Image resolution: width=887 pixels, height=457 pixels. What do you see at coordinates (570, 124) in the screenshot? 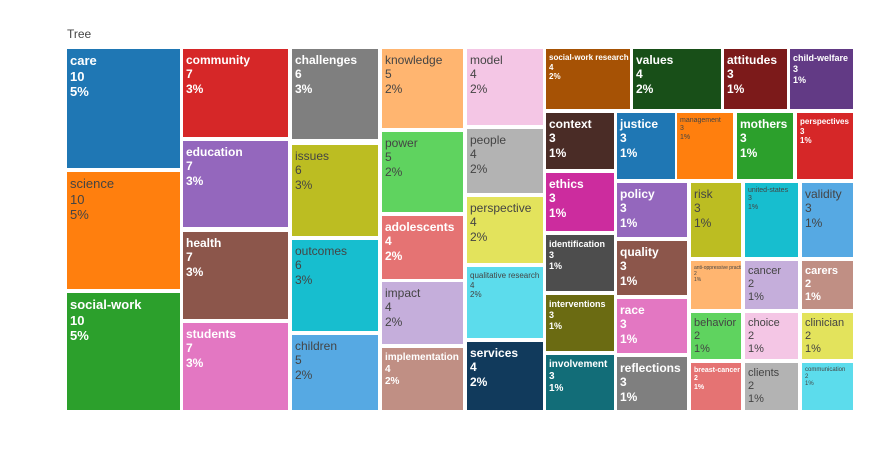
I see `tile-label: context` at bounding box center [570, 124].